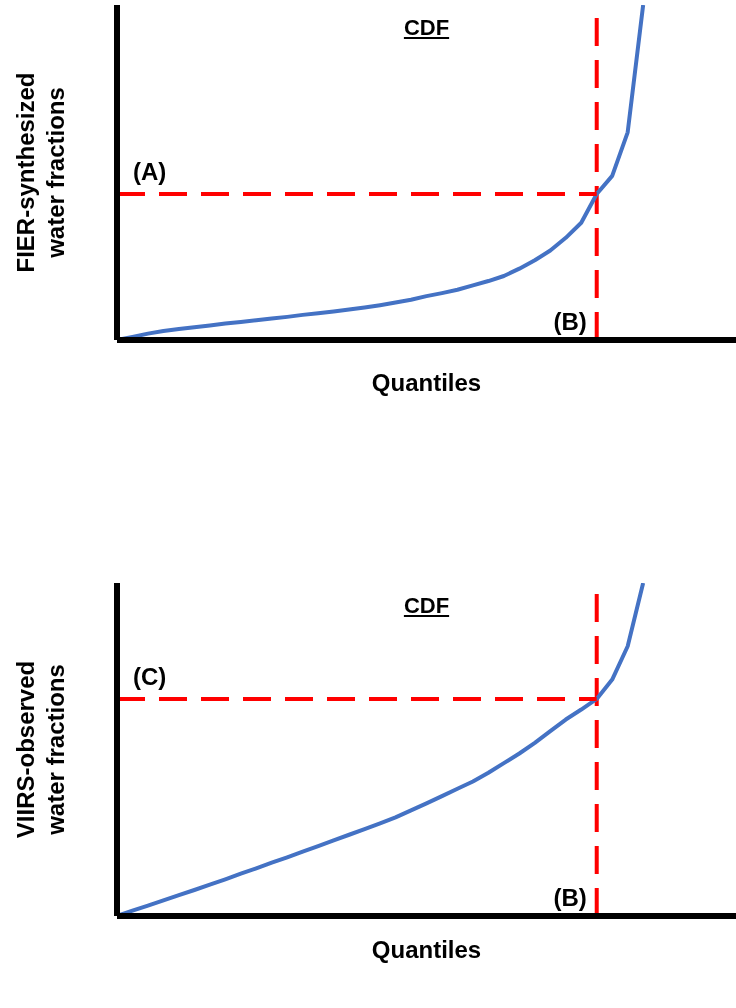 The image size is (736, 1008). What do you see at coordinates (150, 676) in the screenshot?
I see `series-label: (C)` at bounding box center [150, 676].